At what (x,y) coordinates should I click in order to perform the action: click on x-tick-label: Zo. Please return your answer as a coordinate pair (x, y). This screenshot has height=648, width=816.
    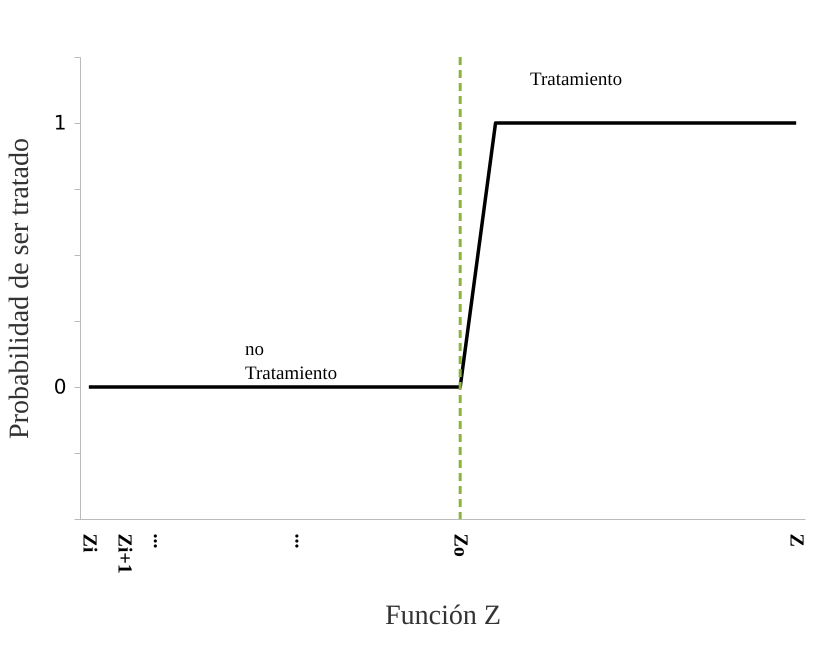
    Looking at the image, I should click on (461, 545).